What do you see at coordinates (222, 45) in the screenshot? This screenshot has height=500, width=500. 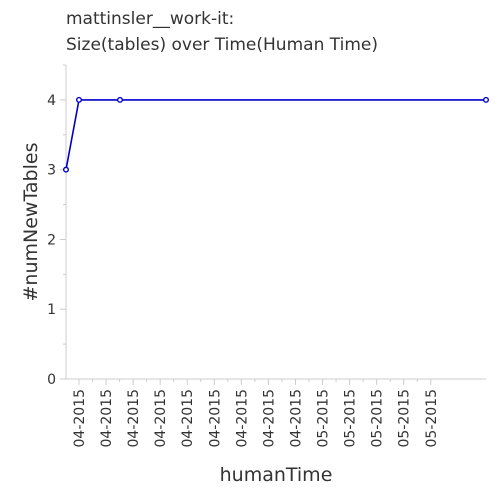 I see `chart-subtitle: Size(tables) over Time(Human Time)` at bounding box center [222, 45].